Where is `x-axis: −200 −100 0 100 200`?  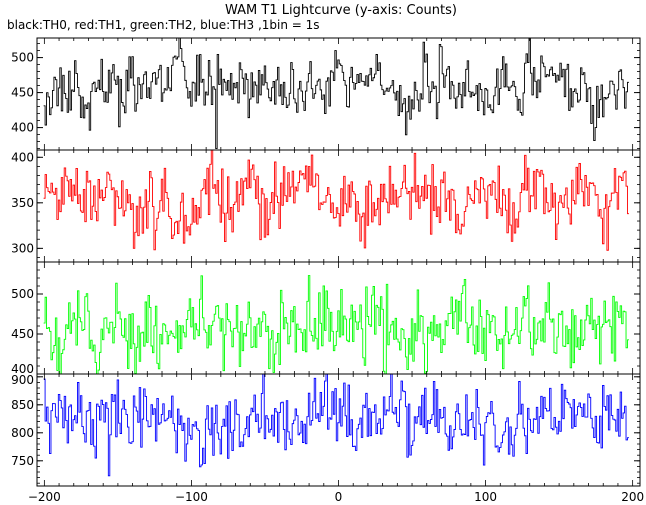 x-axis: −200 −100 0 100 200 is located at coordinates (336, 497).